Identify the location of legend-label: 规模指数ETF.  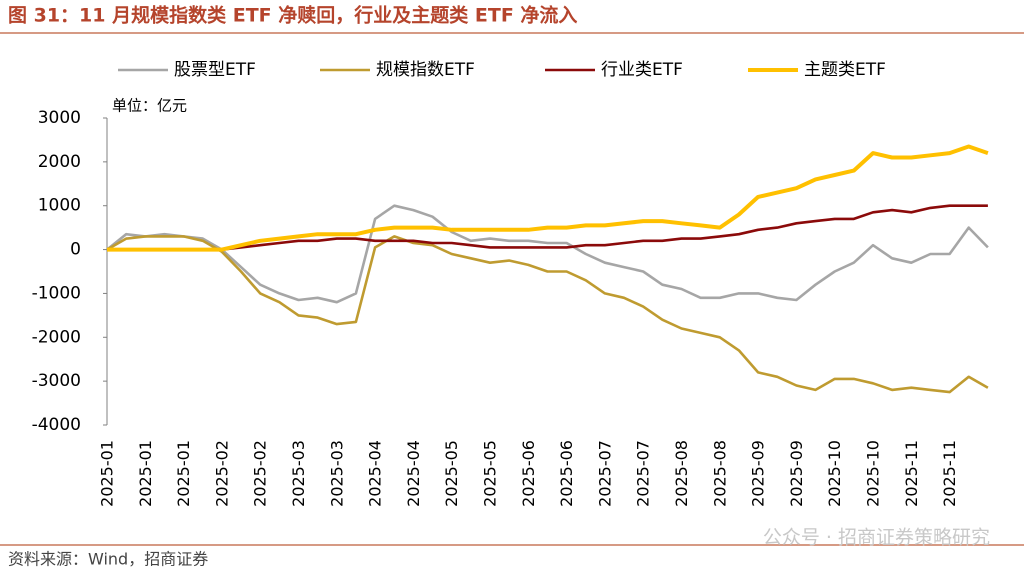
(425, 70).